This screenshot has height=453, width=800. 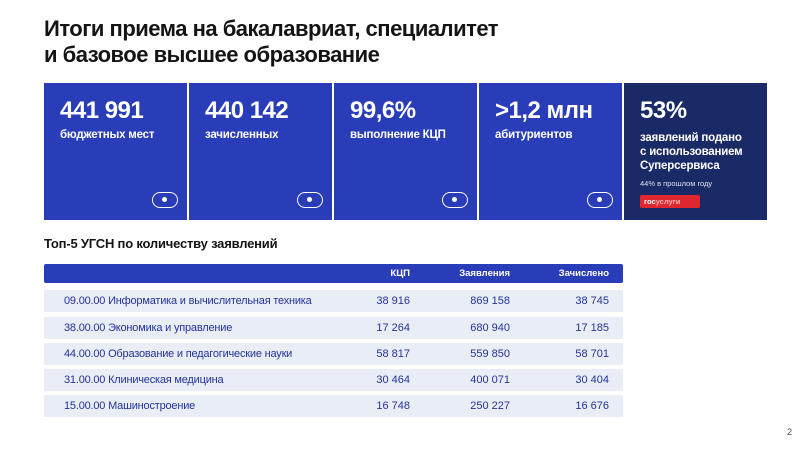 What do you see at coordinates (691, 138) in the screenshot?
I see `stat-label-line-1: заявлений подано` at bounding box center [691, 138].